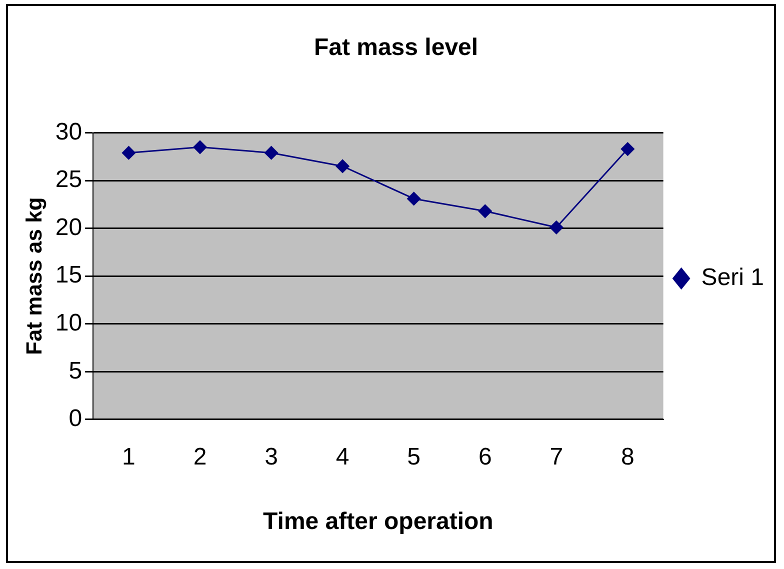  Describe the element at coordinates (732, 278) in the screenshot. I see `legend-label: Seri 1` at that location.